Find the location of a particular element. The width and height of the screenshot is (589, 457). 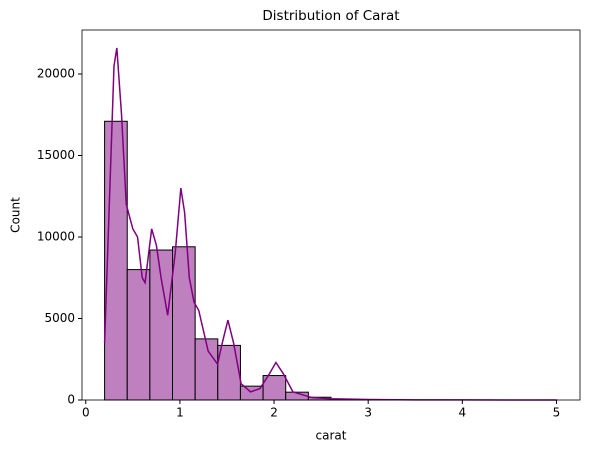

y-axis-label: Count is located at coordinates (16, 215).